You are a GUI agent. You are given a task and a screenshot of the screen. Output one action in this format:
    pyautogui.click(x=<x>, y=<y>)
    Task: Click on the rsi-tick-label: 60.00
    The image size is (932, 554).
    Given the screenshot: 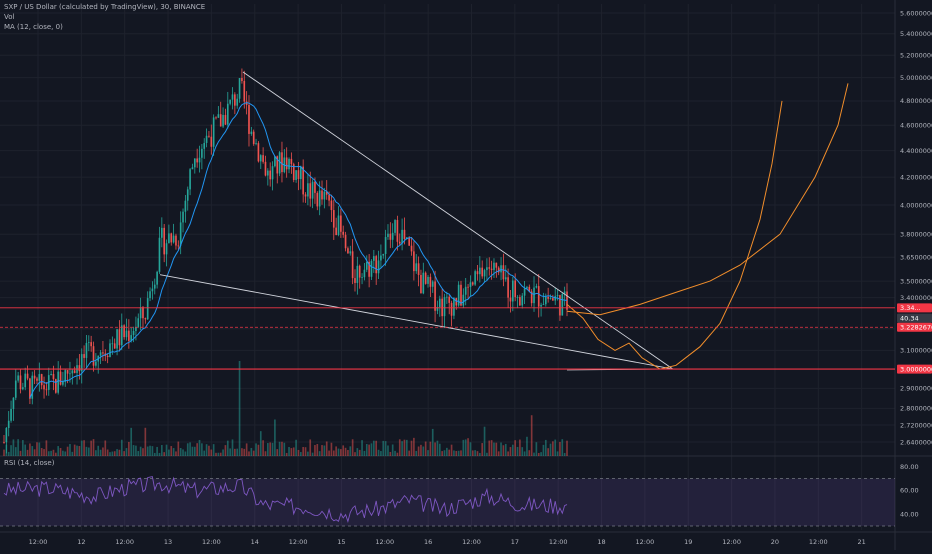 What is the action you would take?
    pyautogui.click(x=909, y=491)
    